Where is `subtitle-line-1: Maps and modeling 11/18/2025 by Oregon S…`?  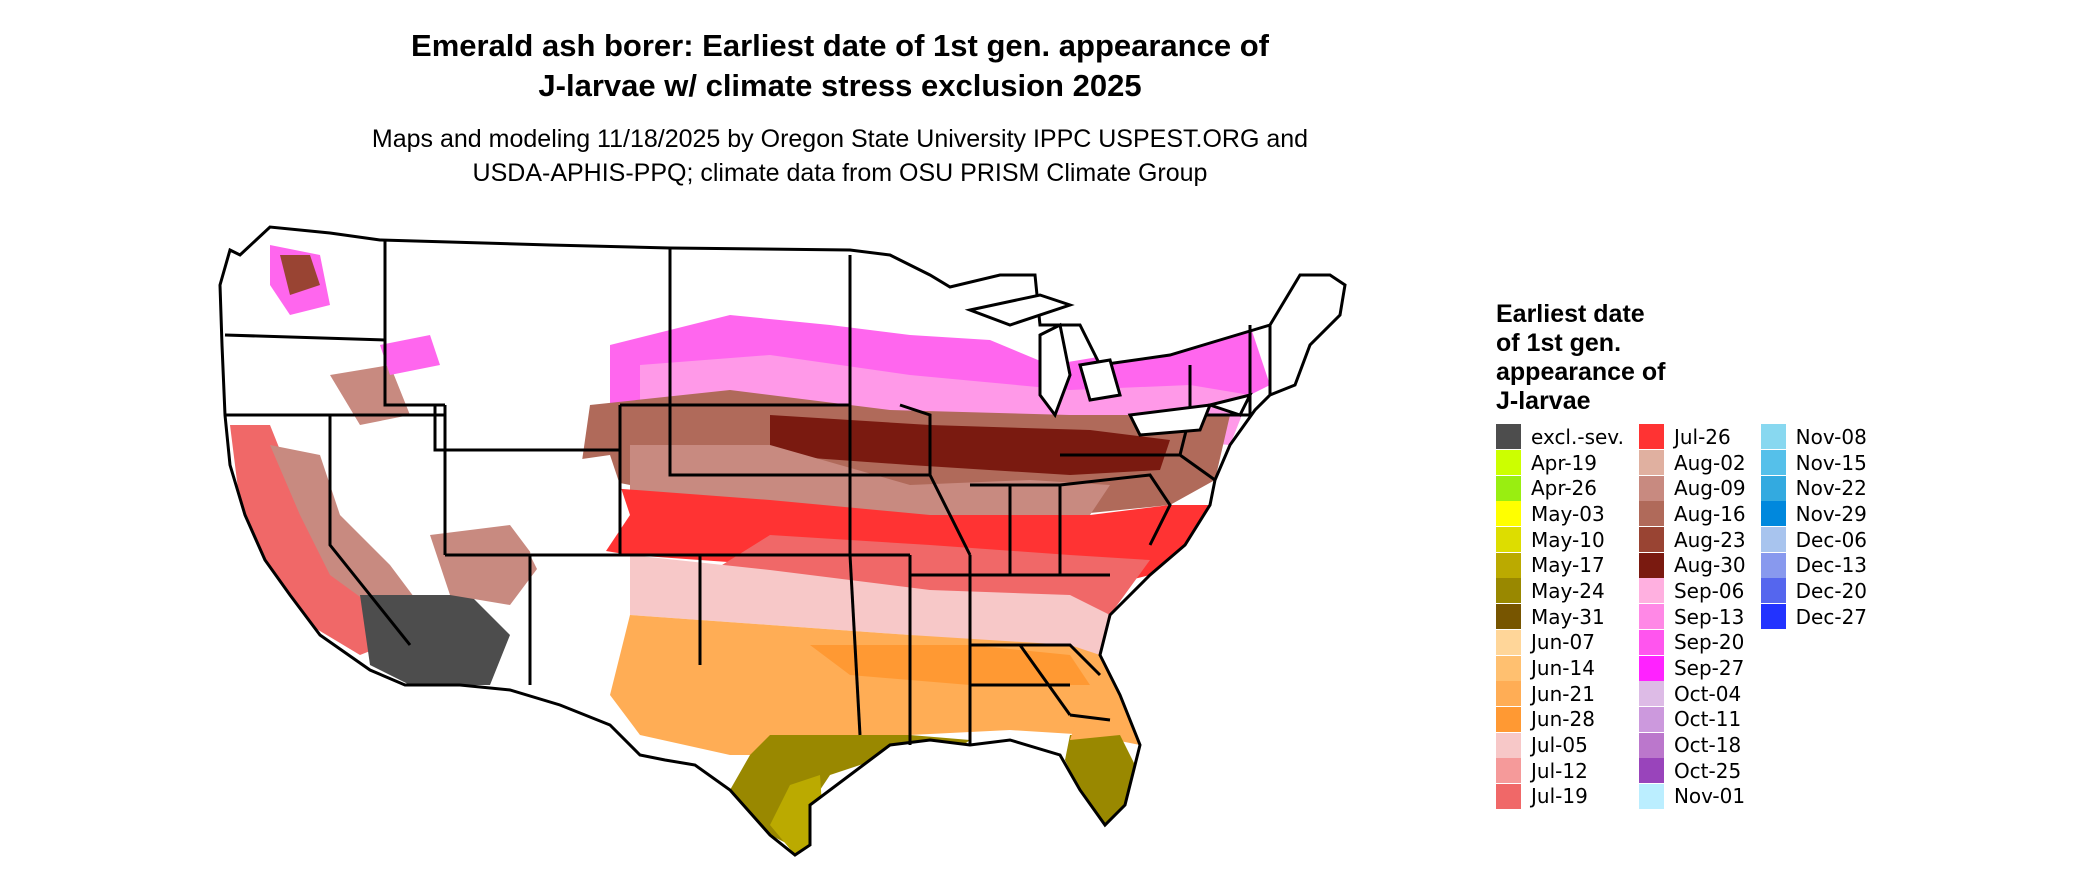 subtitle-line-1: Maps and modeling 11/18/2025 by Oregon S… is located at coordinates (840, 139).